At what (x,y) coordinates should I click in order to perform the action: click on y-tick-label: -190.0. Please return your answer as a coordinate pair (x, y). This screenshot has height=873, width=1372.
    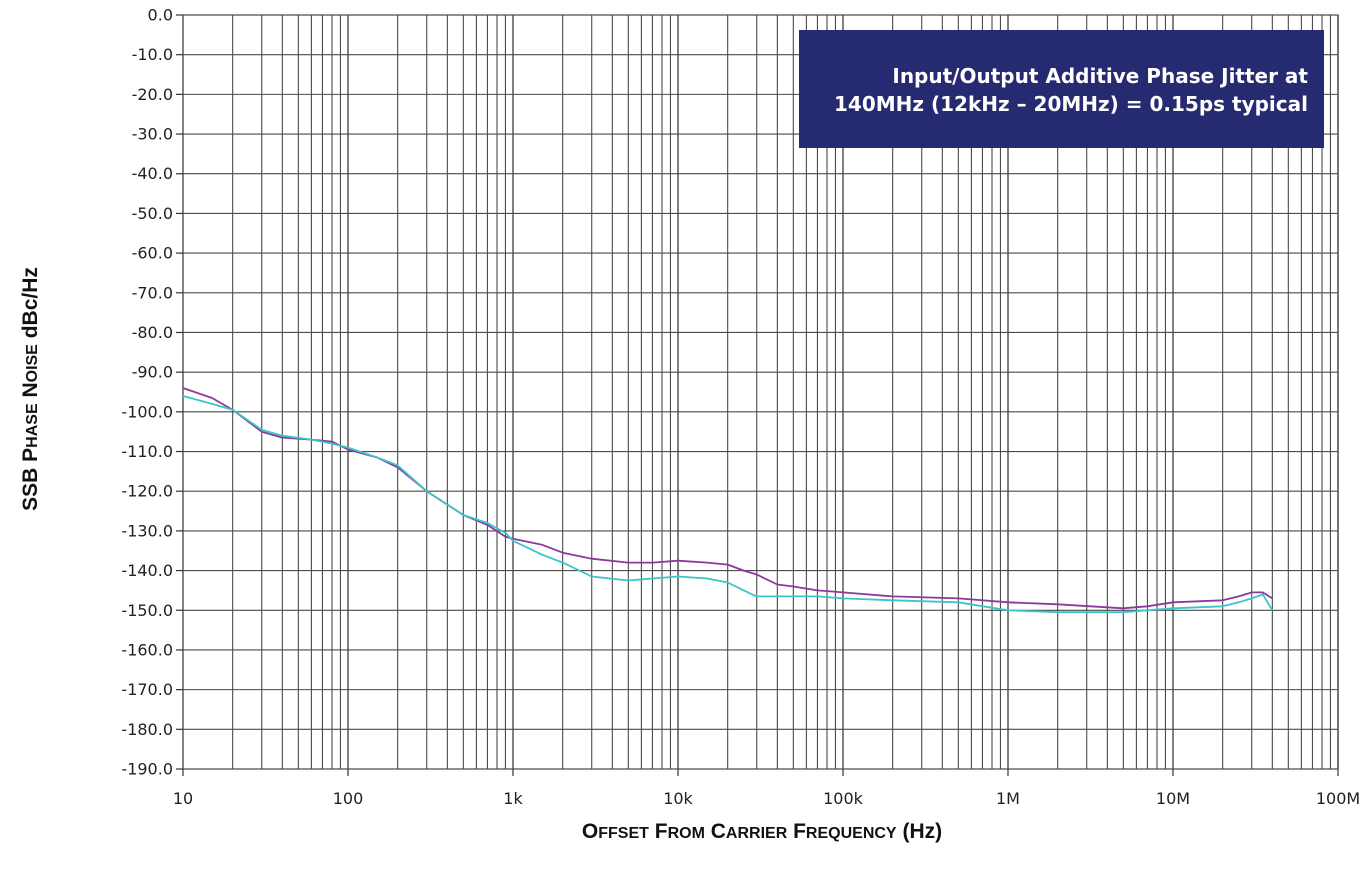
    Looking at the image, I should click on (147, 769).